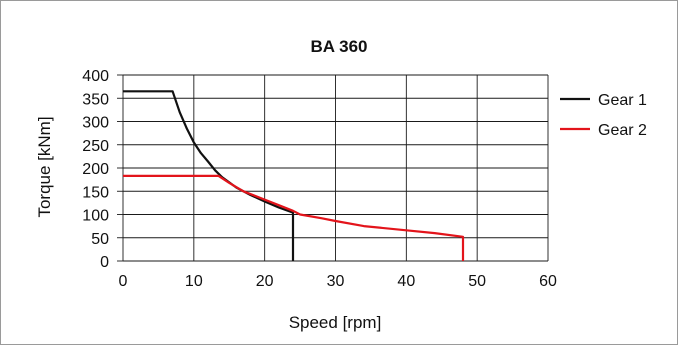 The height and width of the screenshot is (345, 678). I want to click on x-tick-label: 40, so click(406, 281).